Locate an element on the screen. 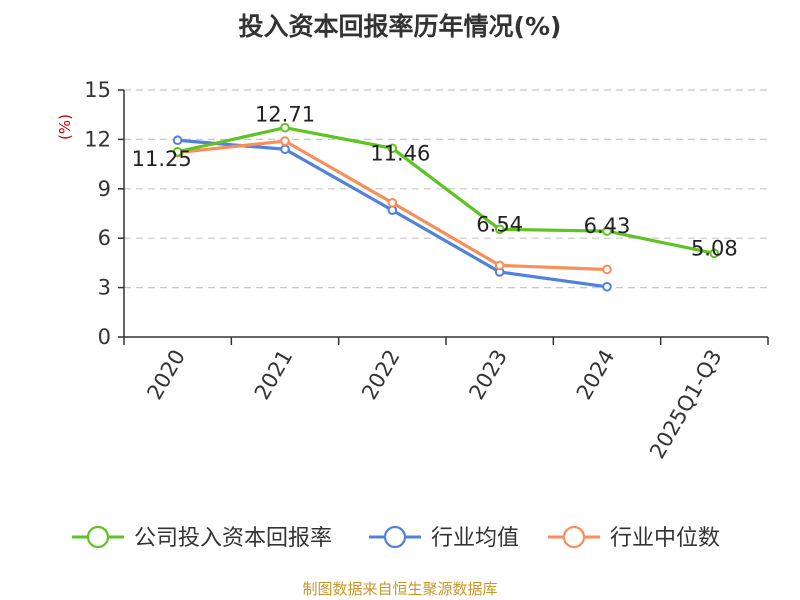 The height and width of the screenshot is (600, 800). legend: 公司投入资本回报率 行业均值 行业中位数 is located at coordinates (396, 538).